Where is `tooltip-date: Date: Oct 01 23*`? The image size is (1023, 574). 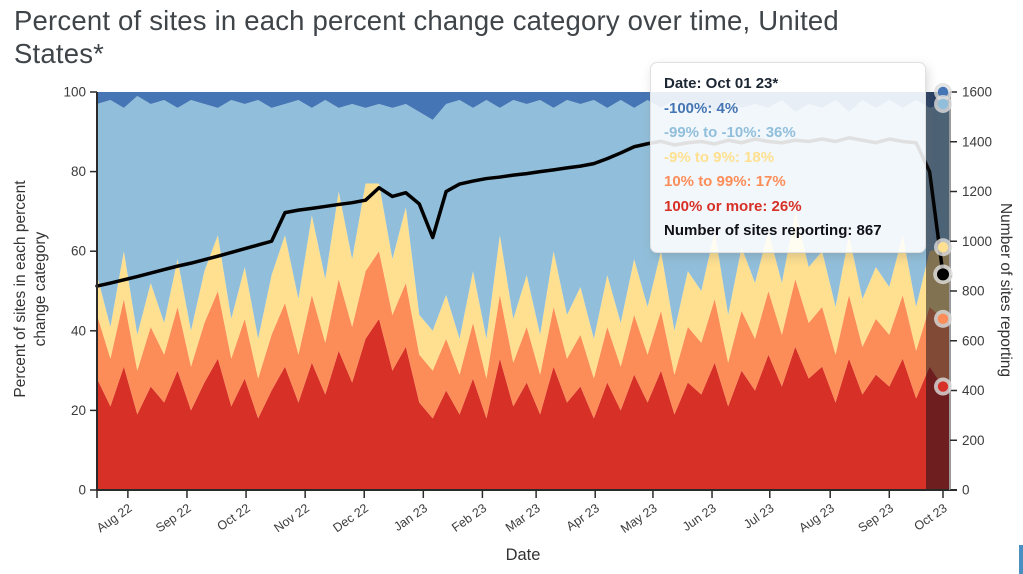 tooltip-date: Date: Oct 01 23* is located at coordinates (721, 83).